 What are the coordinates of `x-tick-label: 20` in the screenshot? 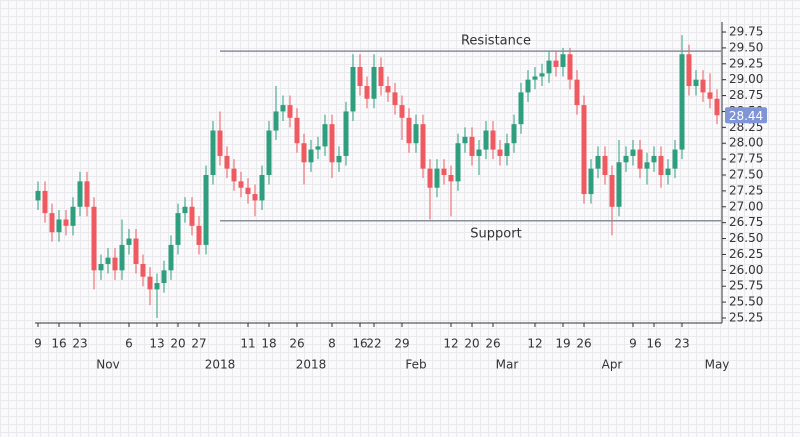 It's located at (177, 344).